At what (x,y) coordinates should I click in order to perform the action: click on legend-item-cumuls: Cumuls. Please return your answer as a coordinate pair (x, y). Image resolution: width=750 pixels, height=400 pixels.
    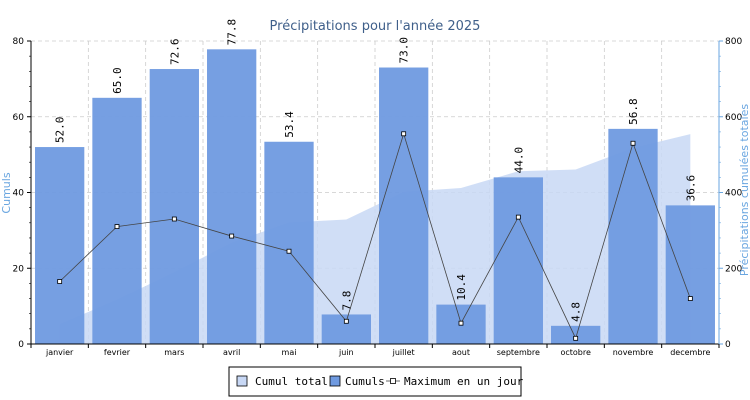
    Looking at the image, I should click on (357, 381).